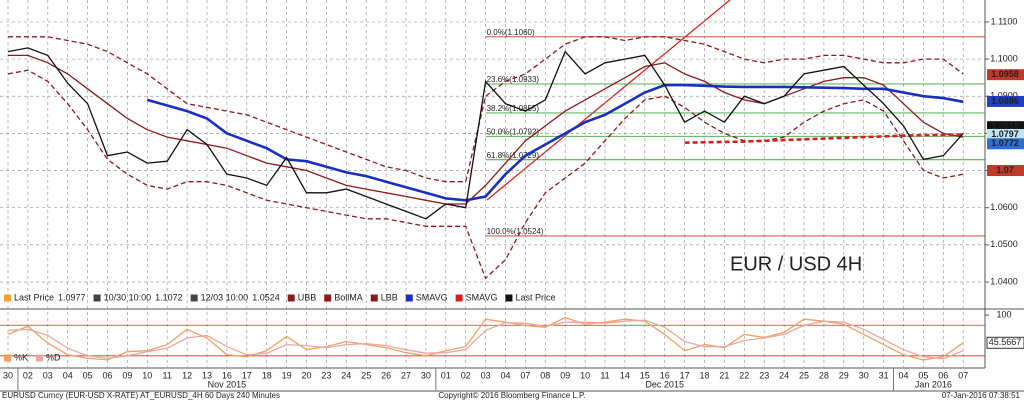 Image resolution: width=1024 pixels, height=401 pixels. What do you see at coordinates (207, 375) in the screenshot?
I see `x-tick-label: 13` at bounding box center [207, 375].